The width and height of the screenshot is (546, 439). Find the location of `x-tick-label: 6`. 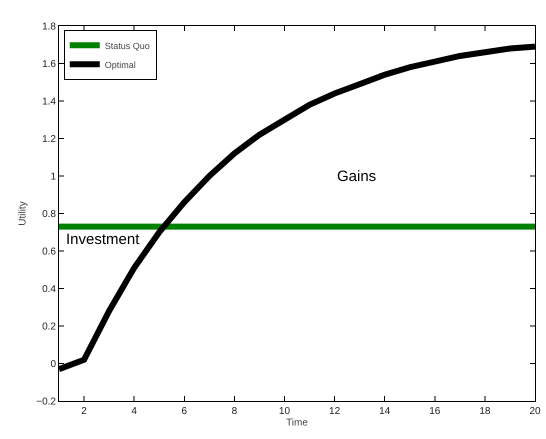

x-tick-label: 6 is located at coordinates (184, 411).